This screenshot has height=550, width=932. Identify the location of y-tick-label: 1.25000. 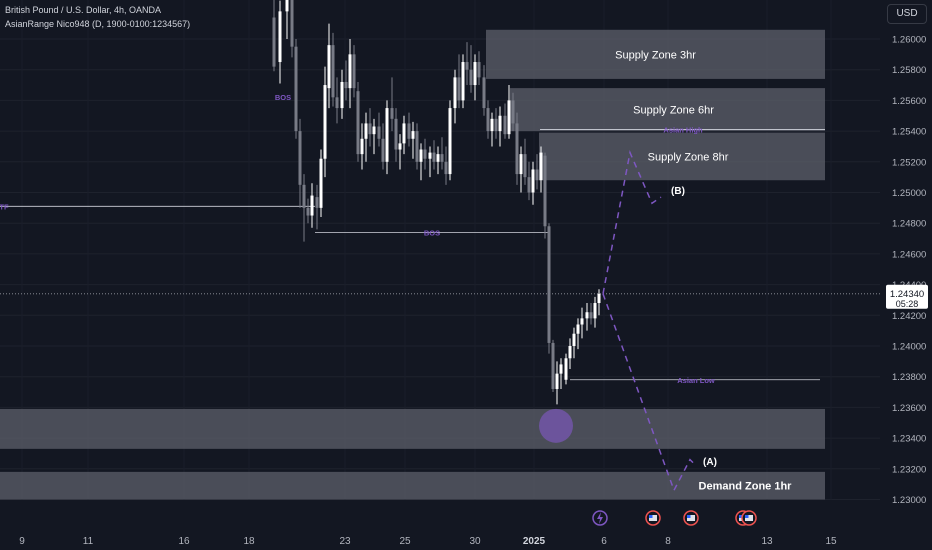
(909, 193).